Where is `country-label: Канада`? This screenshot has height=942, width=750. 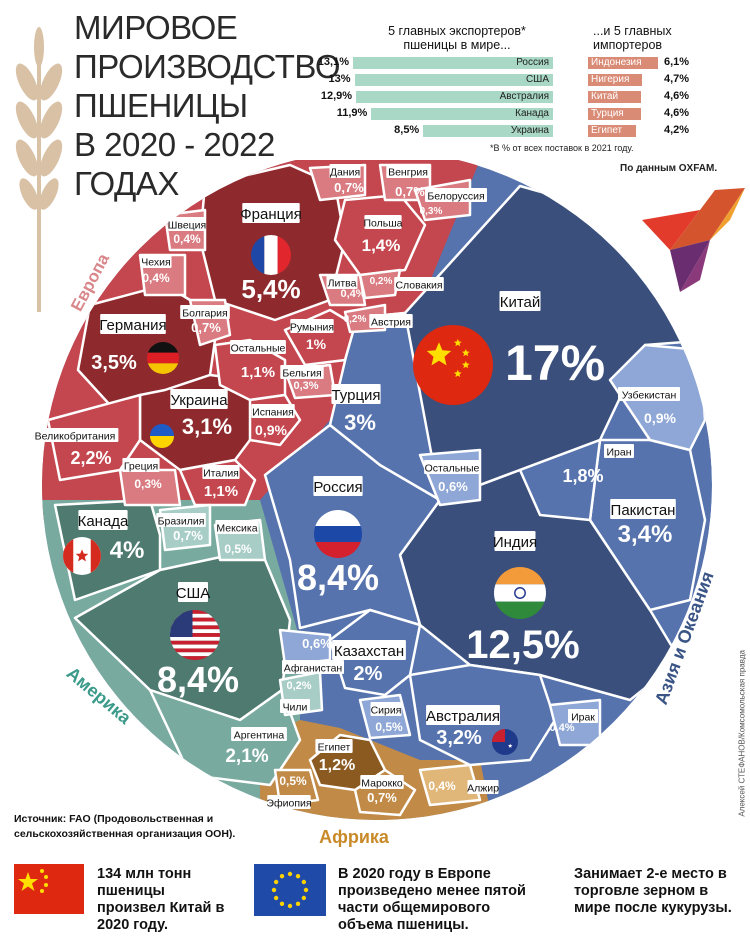
country-label: Канада is located at coordinates (103, 521).